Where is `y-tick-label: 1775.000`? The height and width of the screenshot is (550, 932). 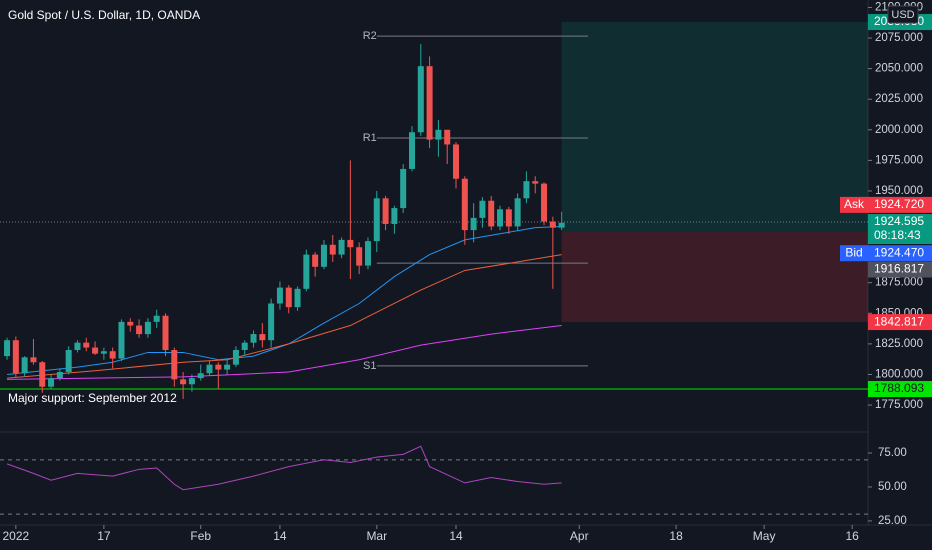 y-tick-label: 1775.000 is located at coordinates (899, 405).